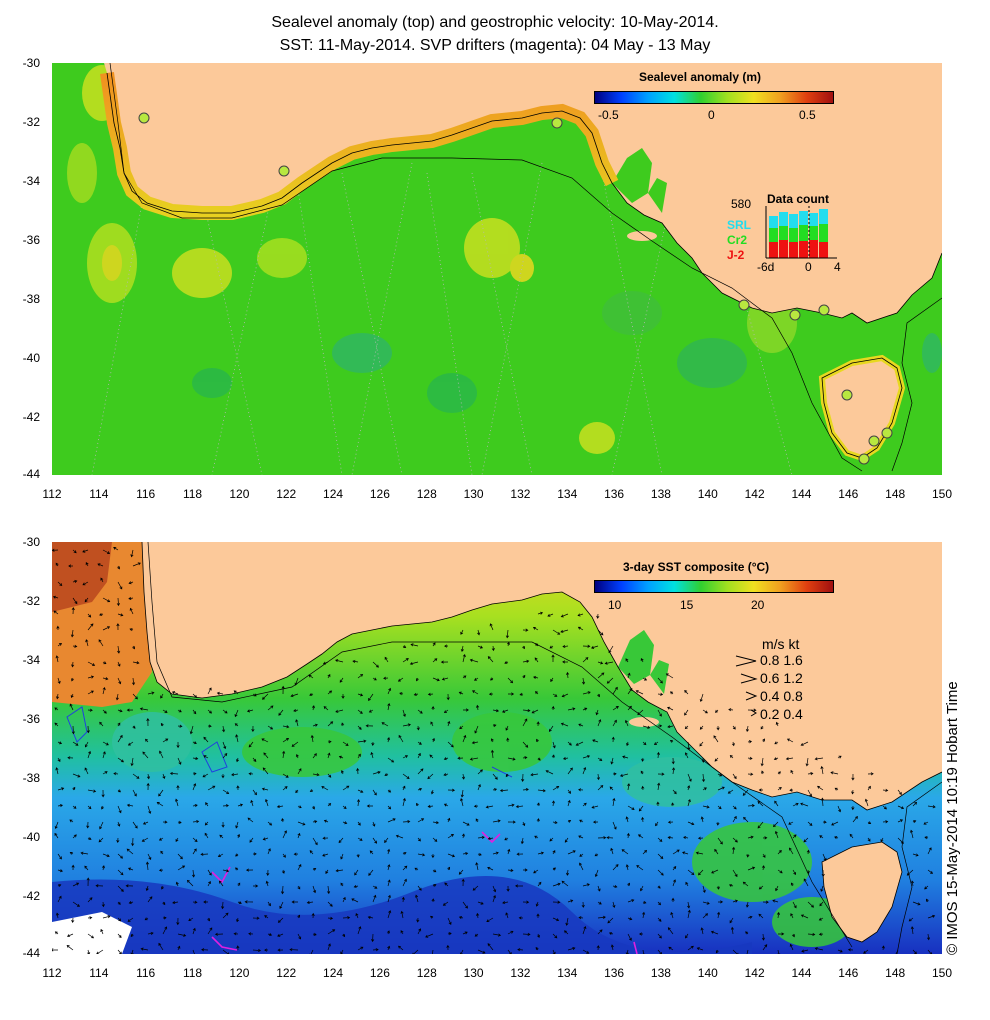 The height and width of the screenshot is (1020, 990). What do you see at coordinates (746, 686) in the screenshot?
I see `speed-legend-arrows` at bounding box center [746, 686].